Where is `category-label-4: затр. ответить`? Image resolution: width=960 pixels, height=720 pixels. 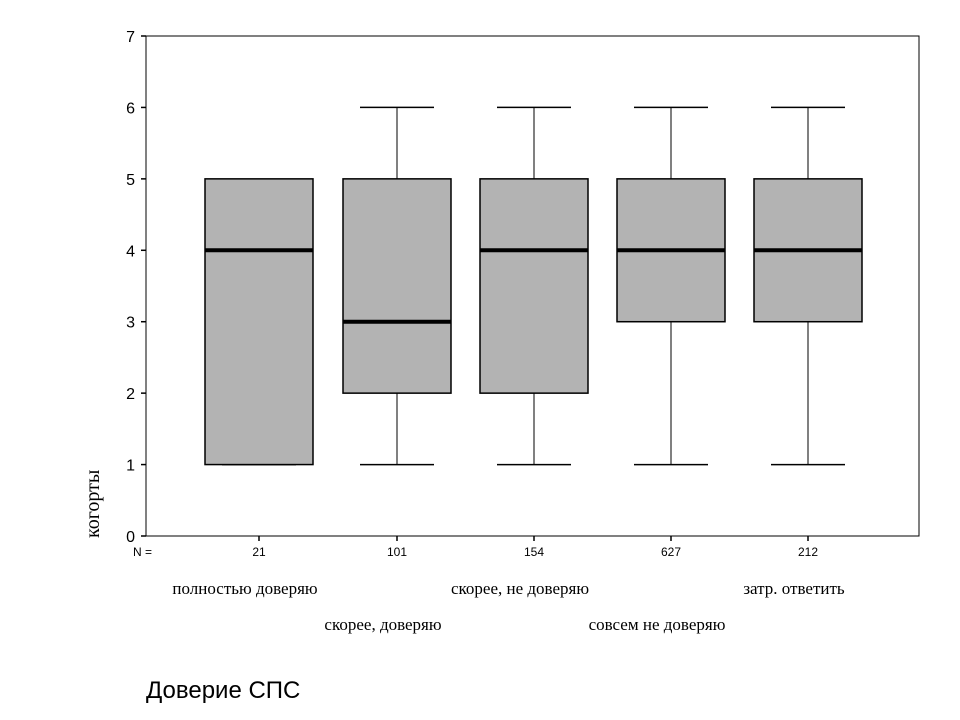
category-label-4: затр. ответить is located at coordinates (794, 588).